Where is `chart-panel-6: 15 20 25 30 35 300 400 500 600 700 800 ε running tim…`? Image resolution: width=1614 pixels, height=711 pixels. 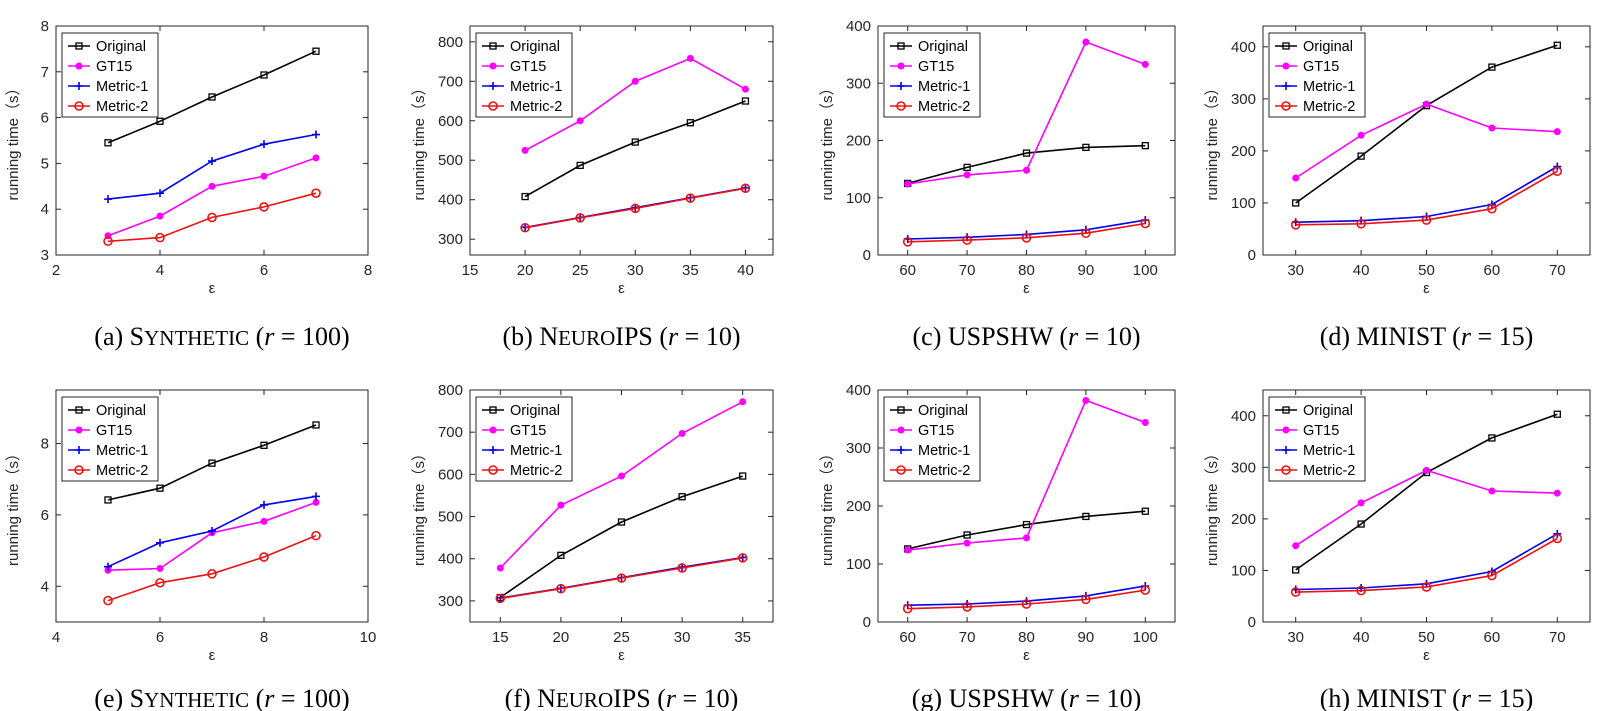
chart-panel-6: 15 20 25 30 35 300 400 500 600 700 800 ε running tim… is located at coordinates (592, 546).